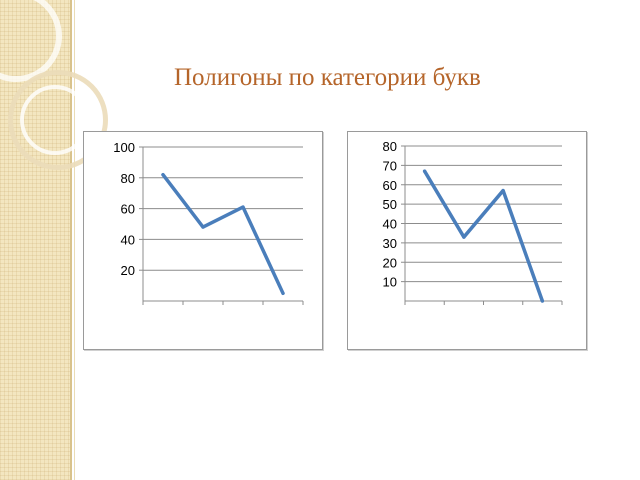  Describe the element at coordinates (71, 240) in the screenshot. I see `side-divider` at that location.